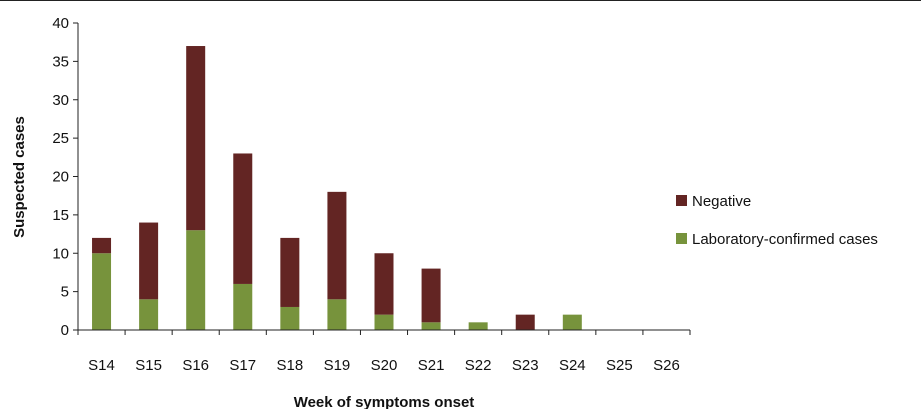 The width and height of the screenshot is (921, 409). I want to click on x-tick-label: S19, so click(337, 365).